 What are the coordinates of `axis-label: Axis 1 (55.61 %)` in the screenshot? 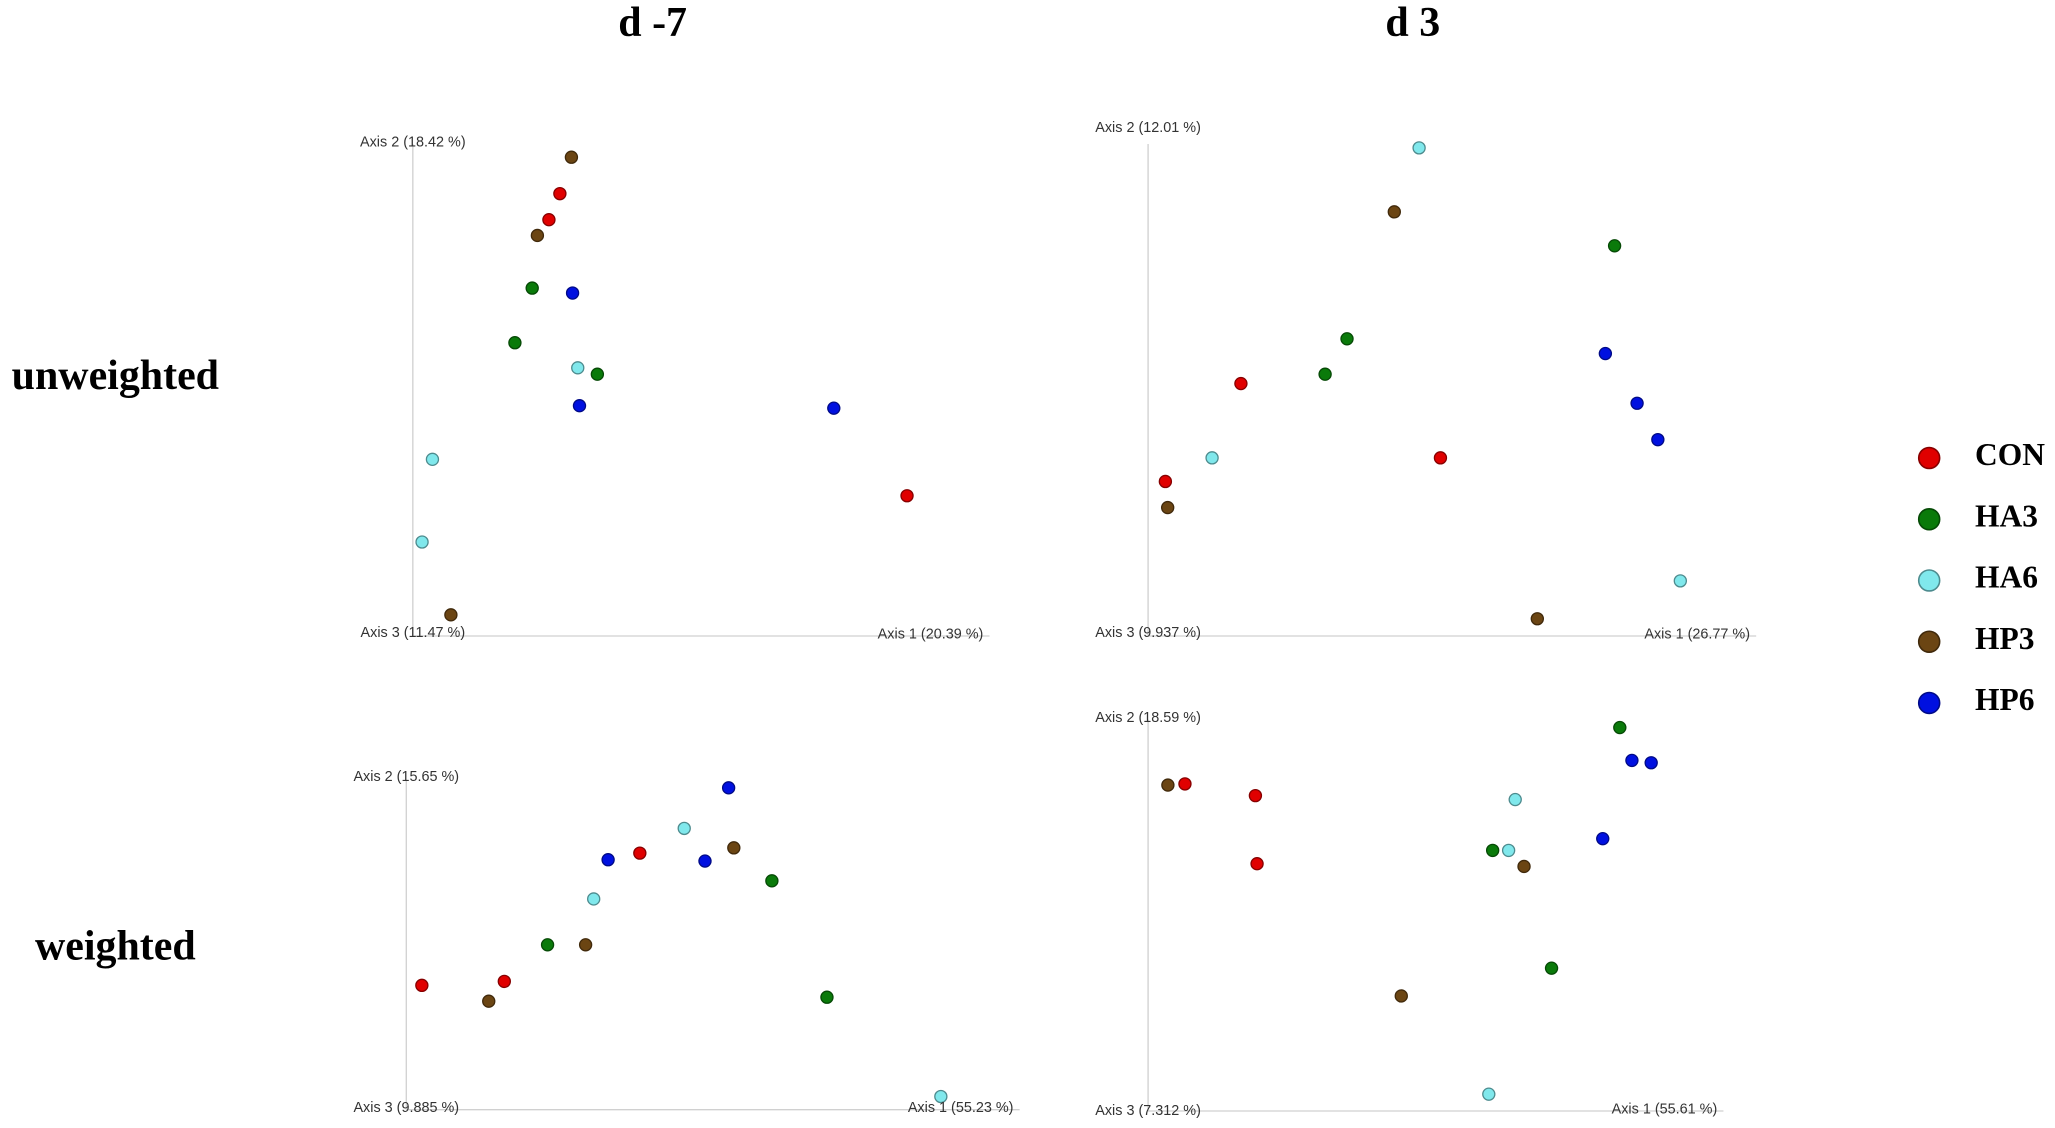 It's located at (1665, 1109).